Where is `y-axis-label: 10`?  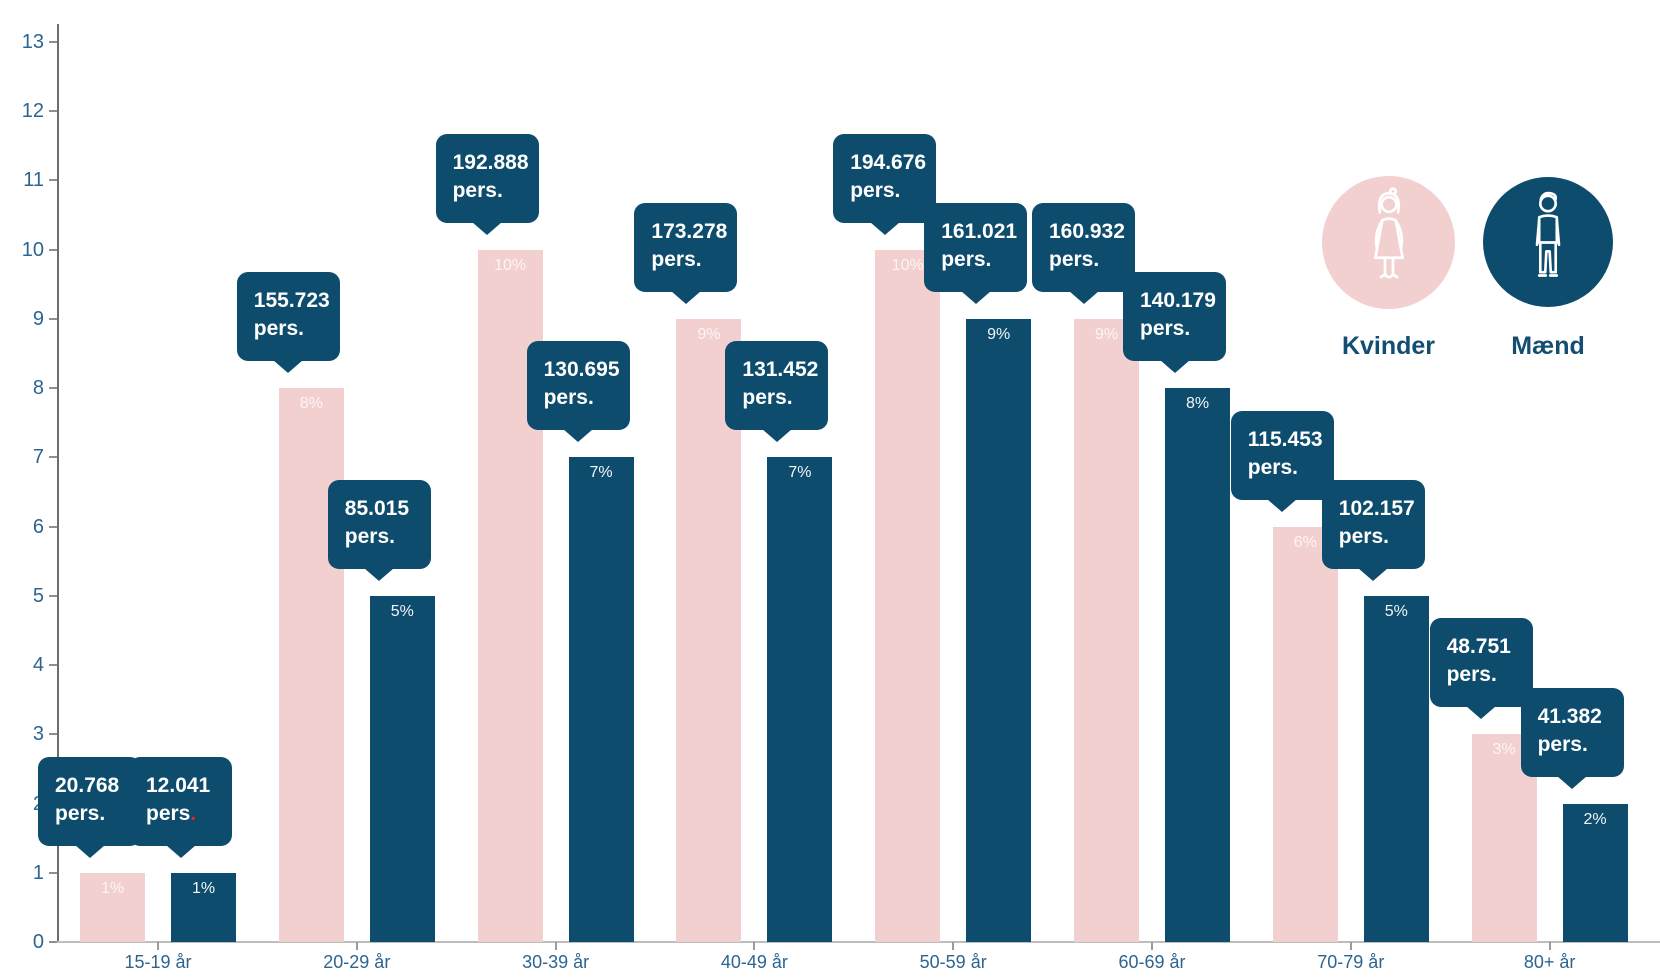 y-axis-label: 10 is located at coordinates (32, 249).